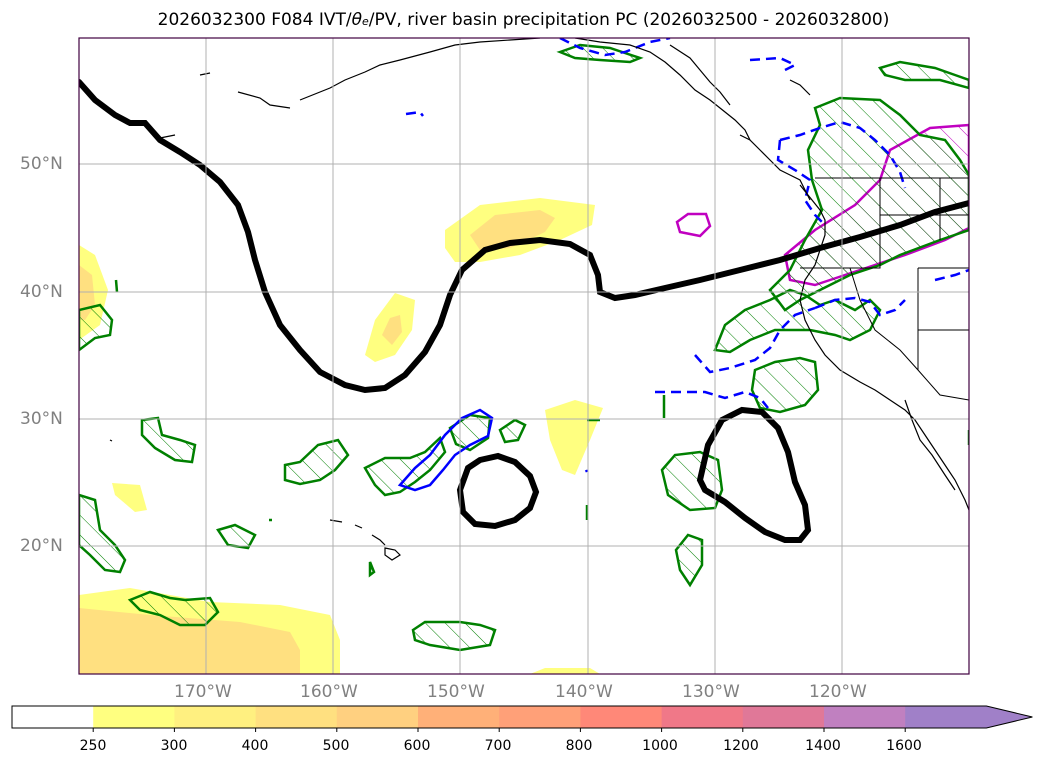 The width and height of the screenshot is (1047, 767). What do you see at coordinates (41, 292) in the screenshot?
I see `lat-label-40n: 40°N` at bounding box center [41, 292].